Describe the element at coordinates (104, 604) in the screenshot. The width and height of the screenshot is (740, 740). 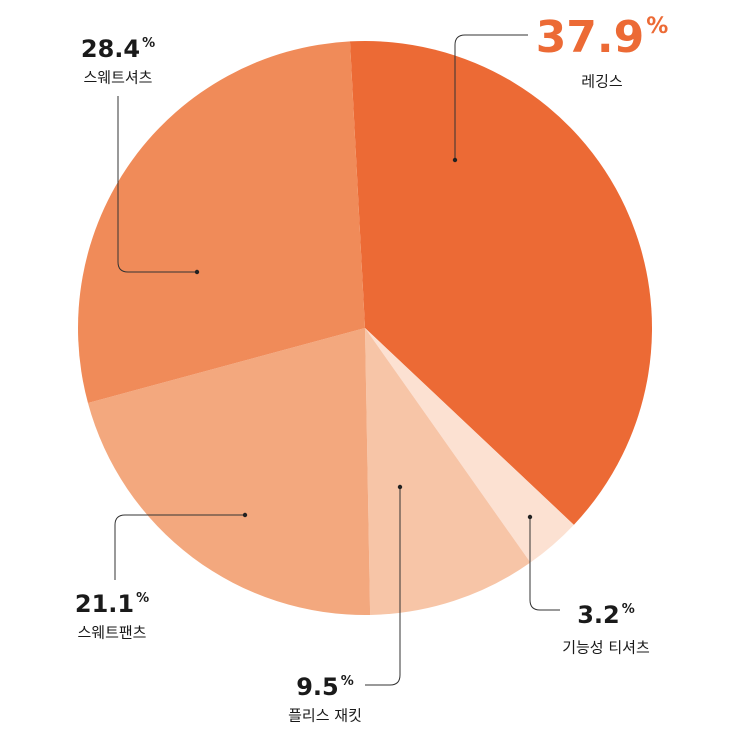
I see `value-number: 21.1` at that location.